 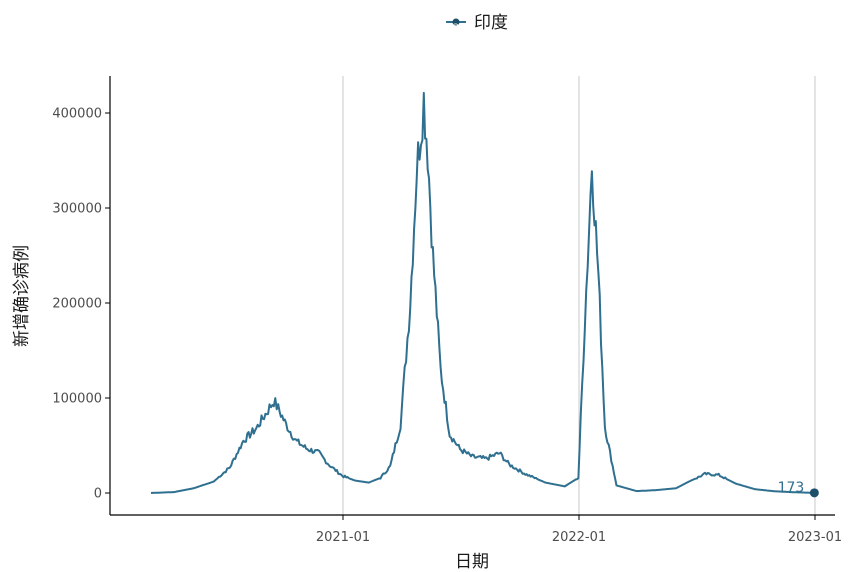 I want to click on legend: a 印度, so click(x=477, y=23).